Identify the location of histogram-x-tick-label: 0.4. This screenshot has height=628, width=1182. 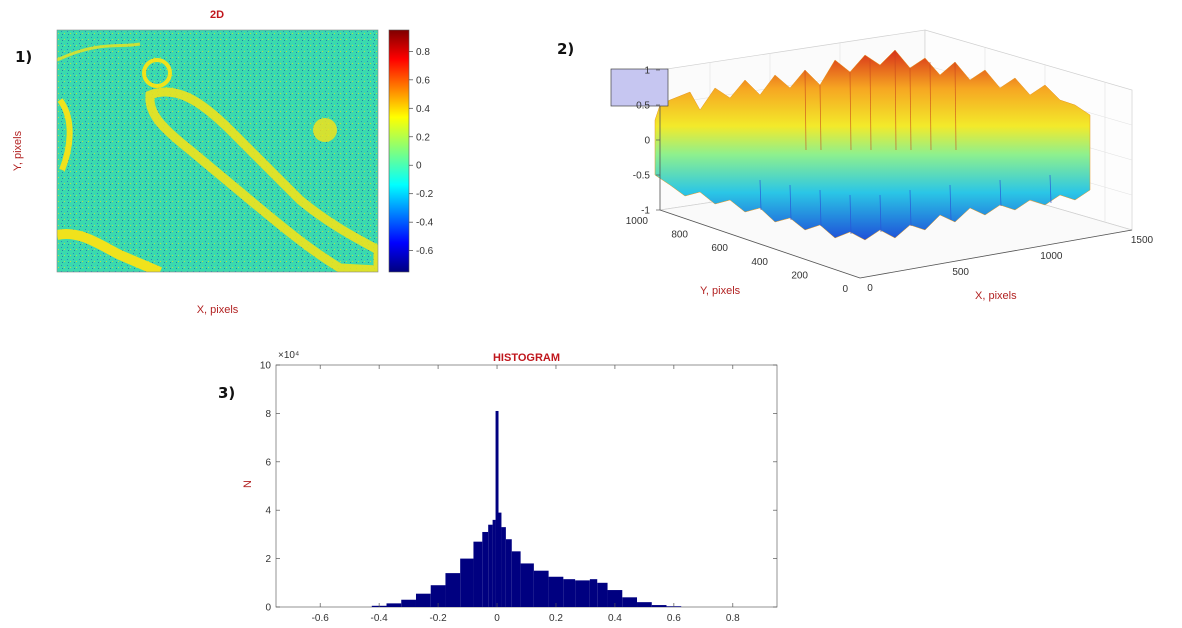
(615, 618).